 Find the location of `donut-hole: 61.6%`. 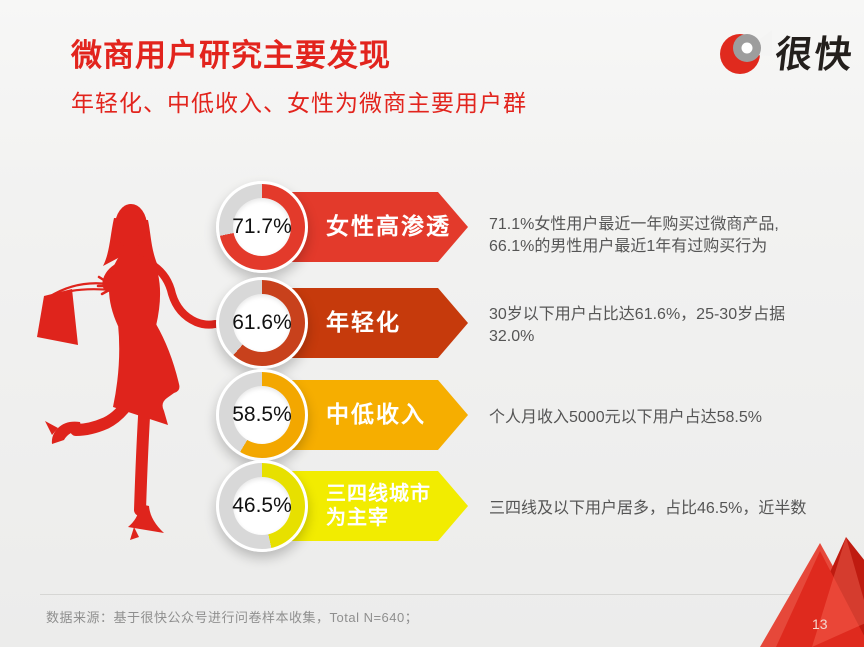

donut-hole: 61.6% is located at coordinates (262, 323).